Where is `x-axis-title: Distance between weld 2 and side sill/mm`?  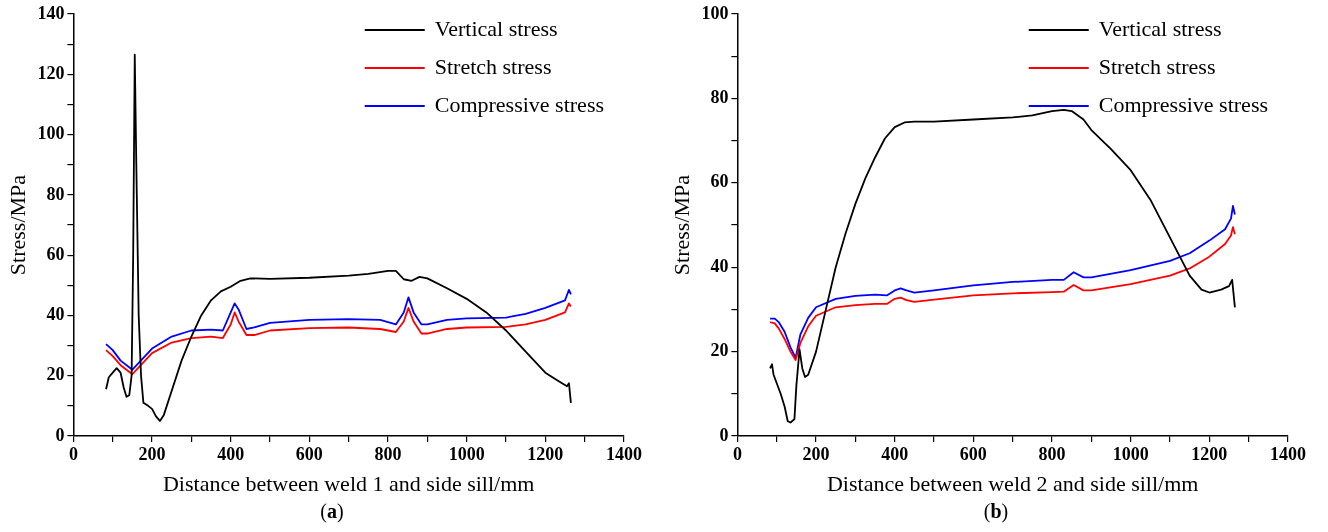
x-axis-title: Distance between weld 2 and side sill/mm is located at coordinates (1012, 483).